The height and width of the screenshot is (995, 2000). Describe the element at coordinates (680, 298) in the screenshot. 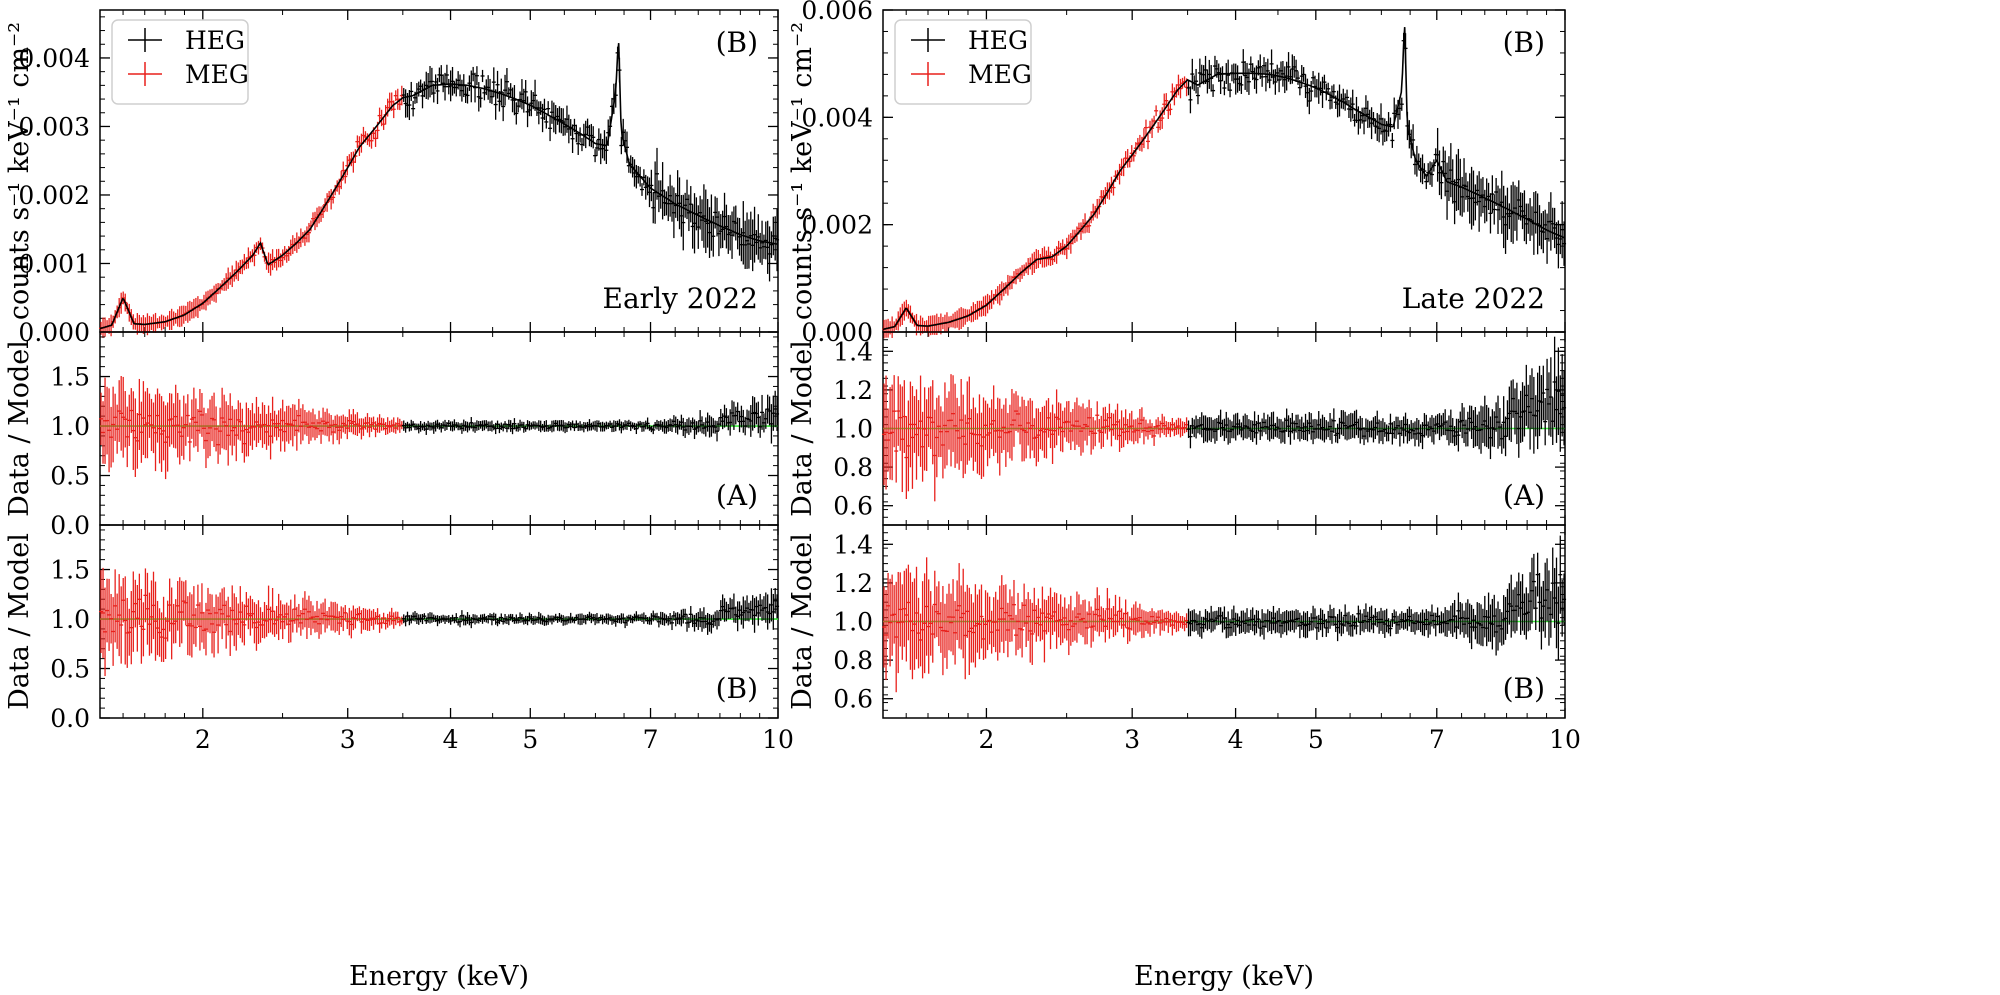

I see `epoch-label: Early 2022` at that location.